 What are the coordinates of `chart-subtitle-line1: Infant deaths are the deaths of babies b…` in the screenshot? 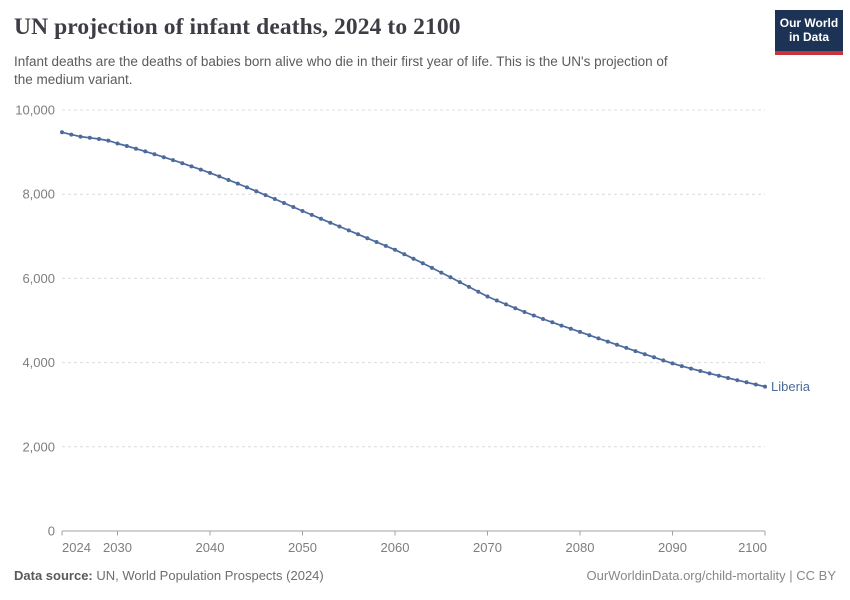 It's located at (341, 61).